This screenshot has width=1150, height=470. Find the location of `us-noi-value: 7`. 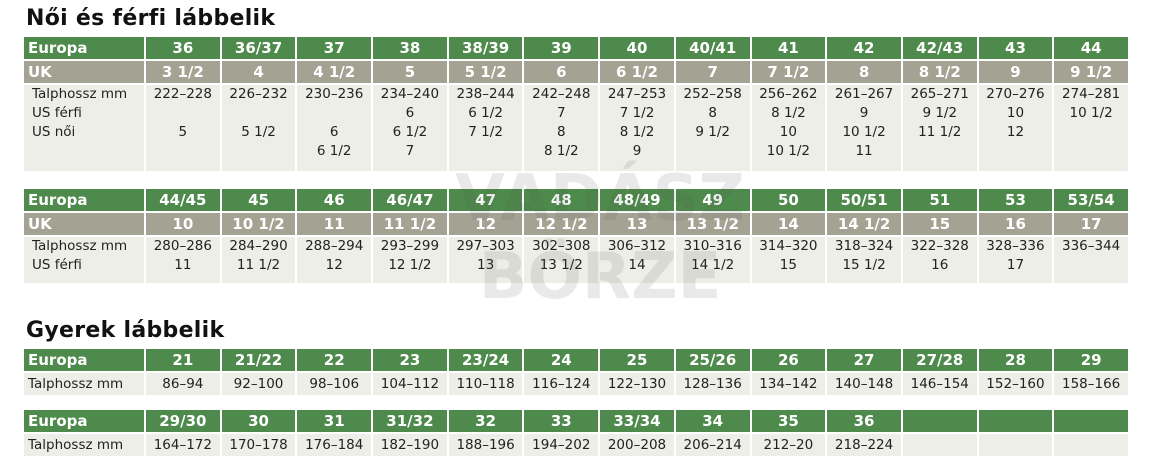

us-noi-value: 7 is located at coordinates (410, 151).